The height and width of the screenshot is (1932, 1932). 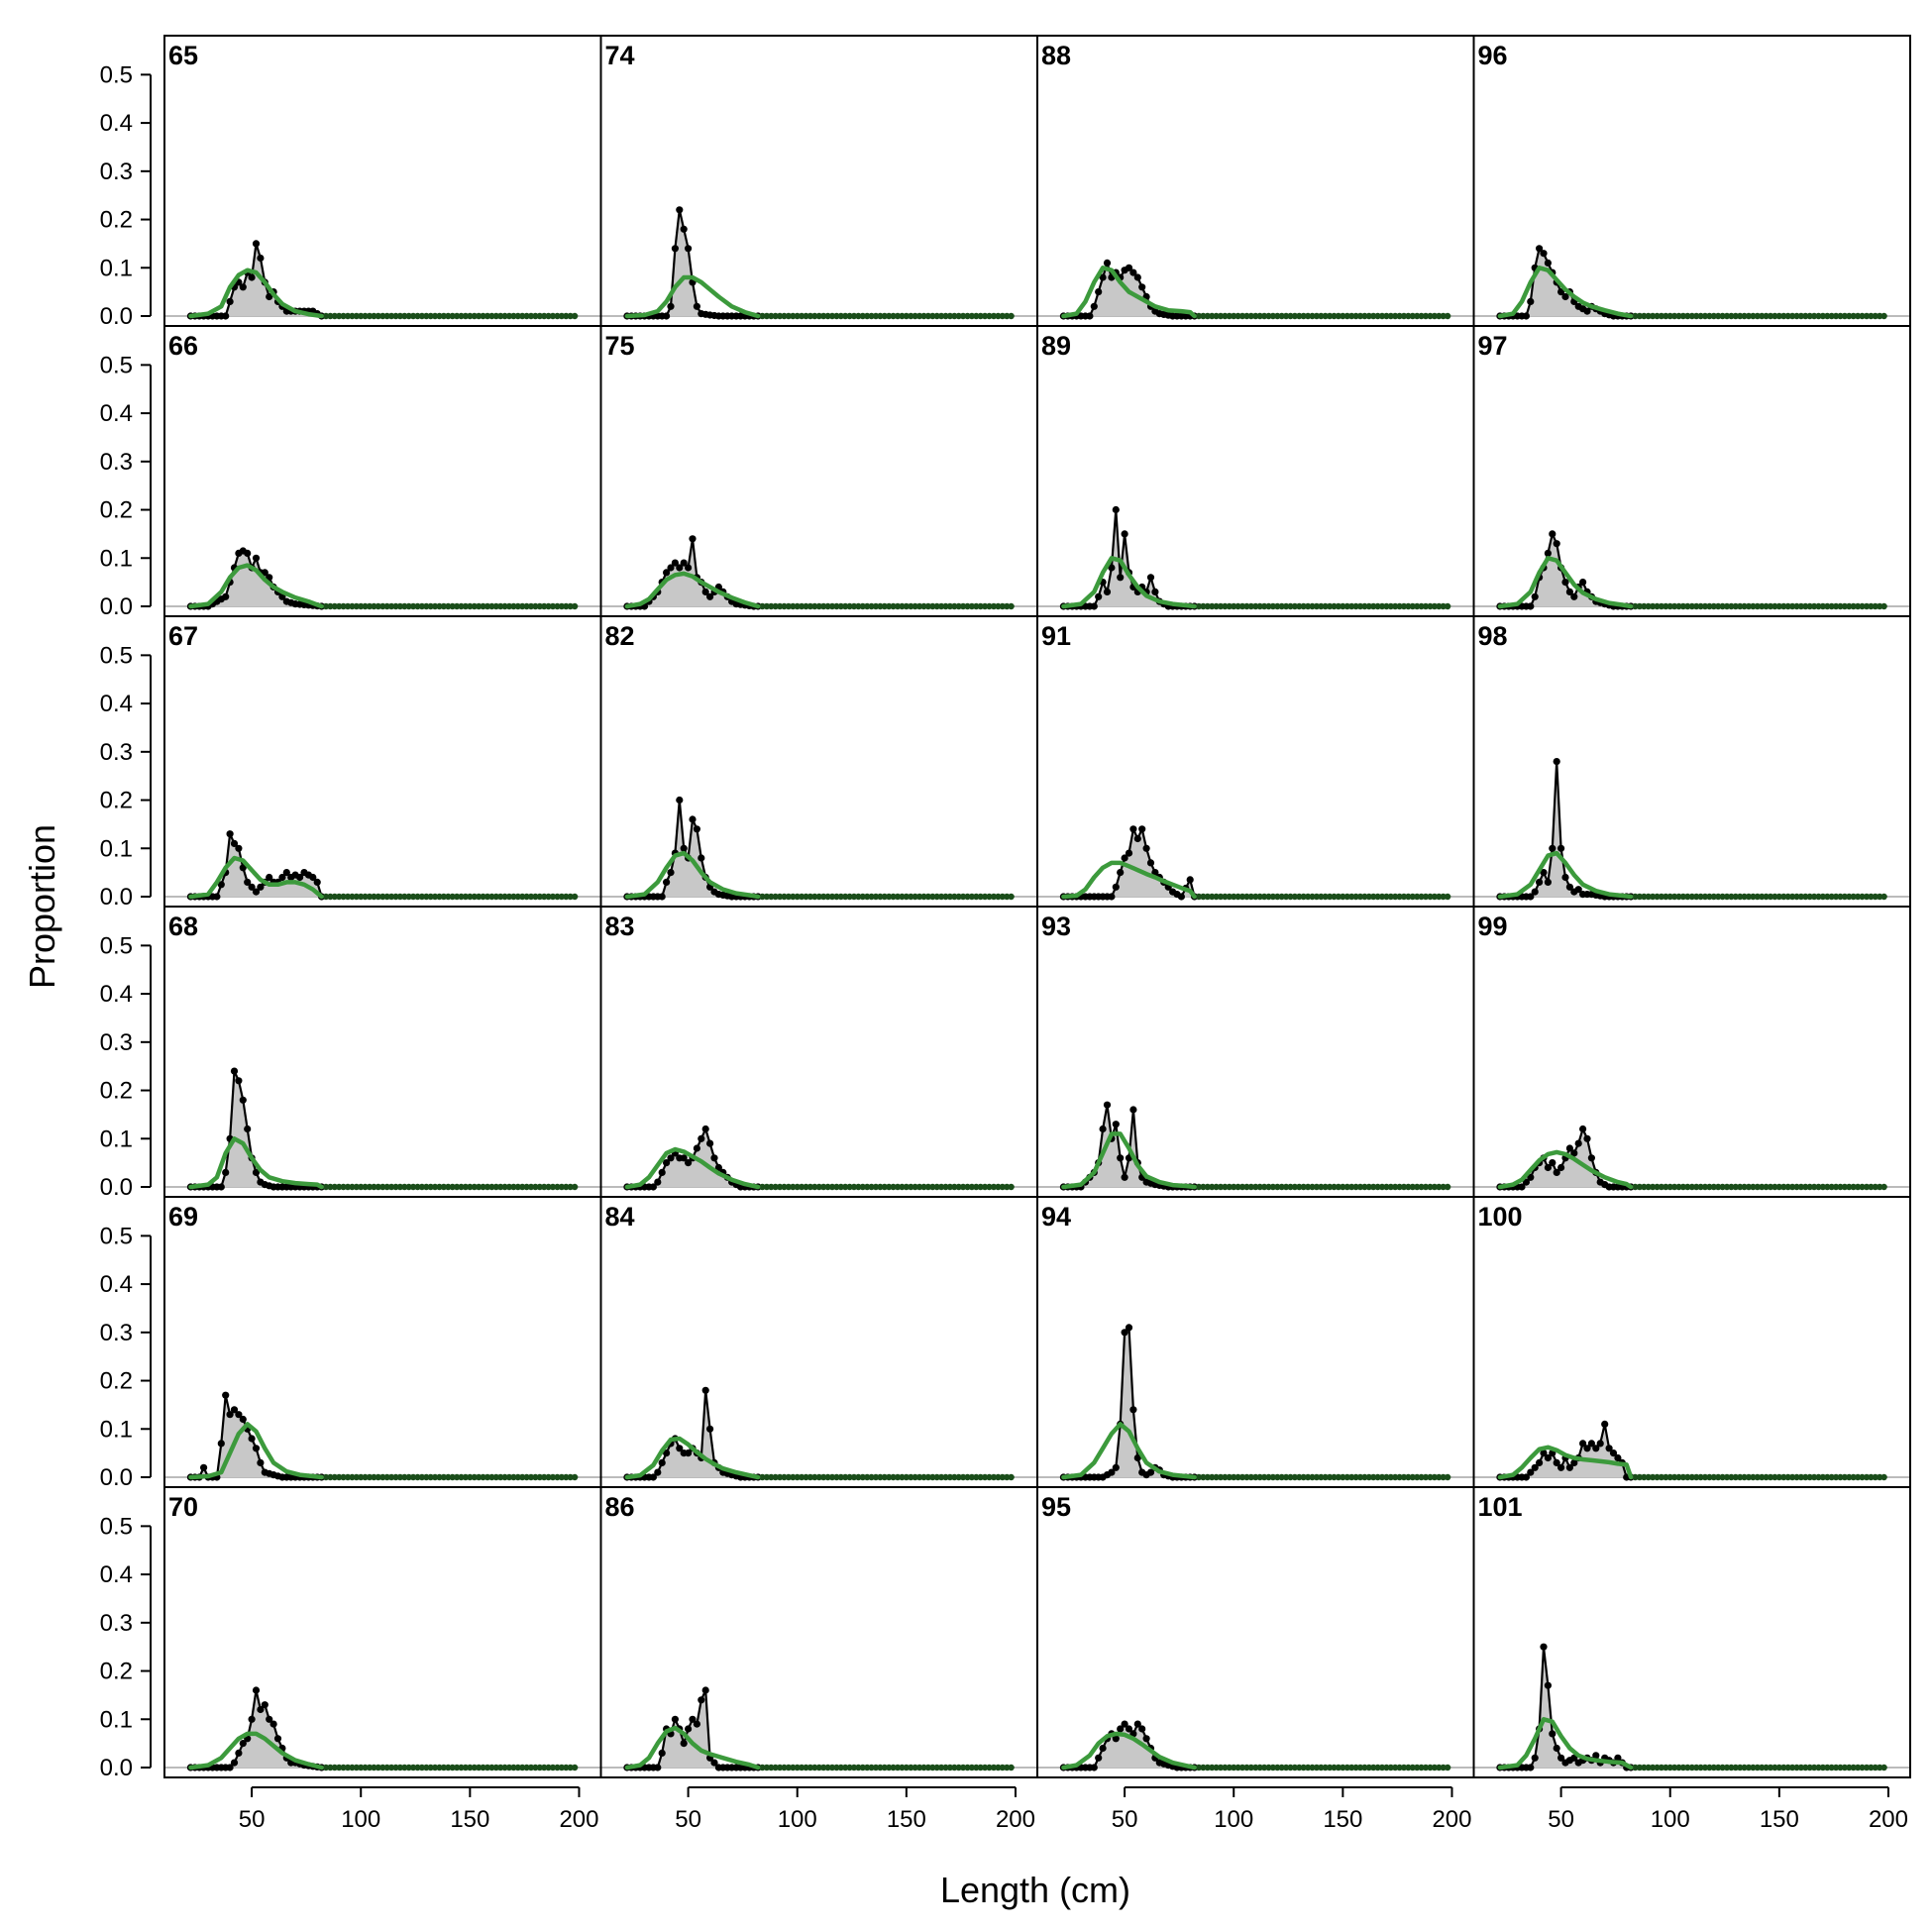 What do you see at coordinates (256, 279) in the screenshot?
I see `observed-area` at bounding box center [256, 279].